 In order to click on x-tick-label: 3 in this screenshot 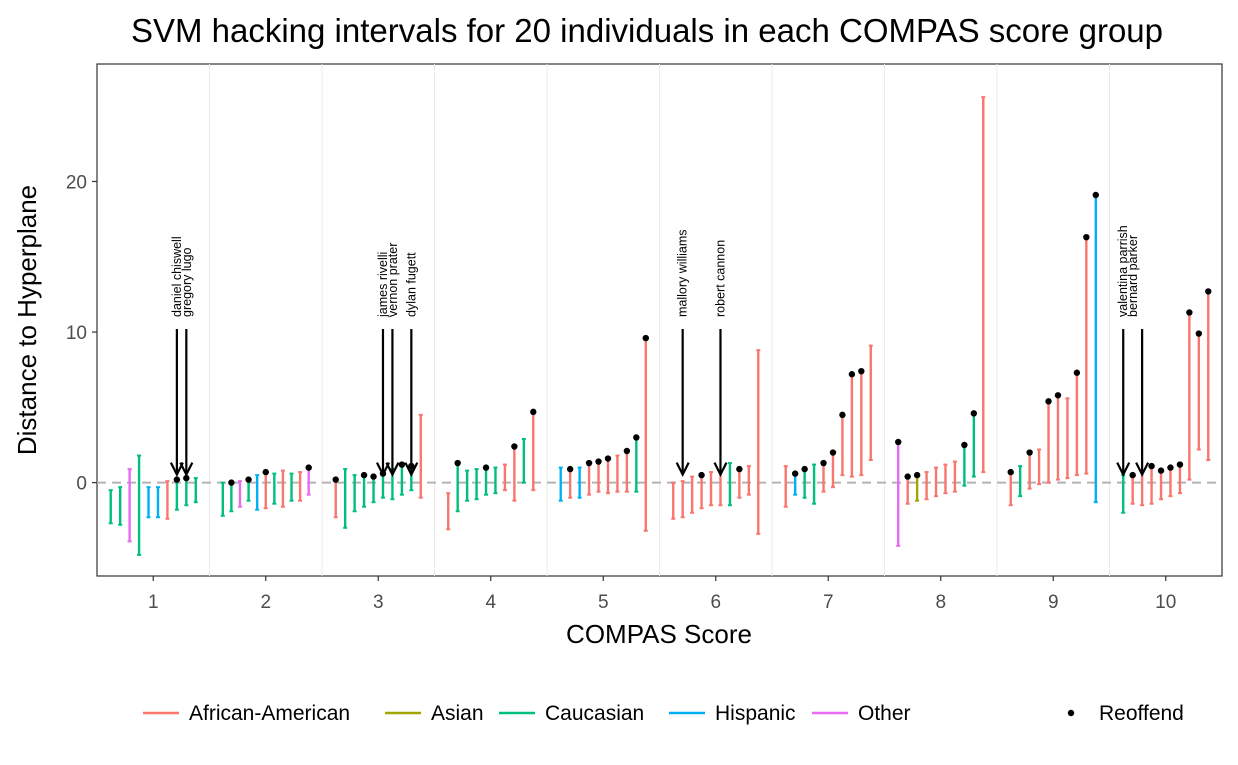, I will do `click(378, 602)`.